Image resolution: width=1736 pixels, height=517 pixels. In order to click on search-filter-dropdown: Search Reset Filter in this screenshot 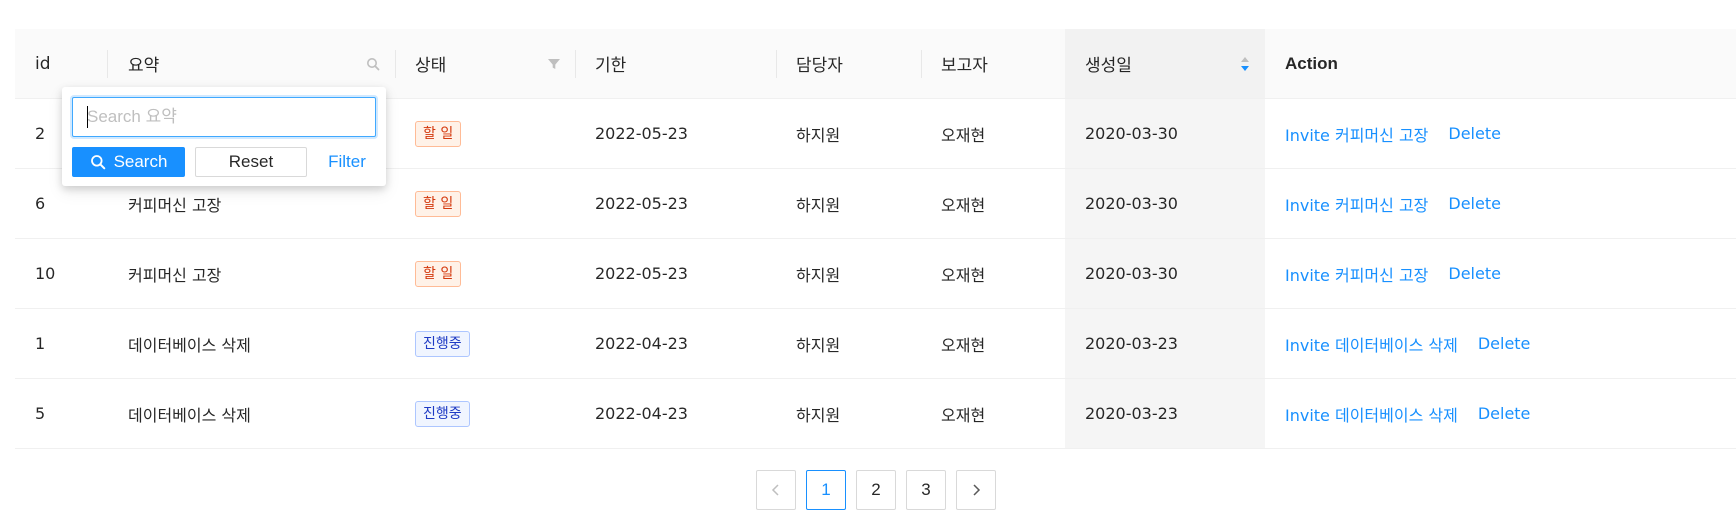, I will do `click(224, 136)`.